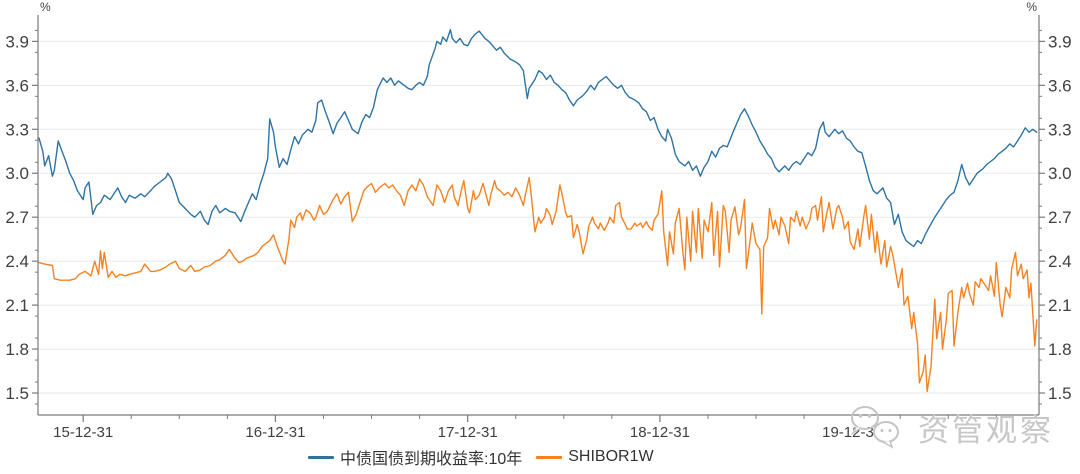 Image resolution: width=1080 pixels, height=474 pixels. I want to click on y-axis-label-right: 2.1, so click(1060, 305).